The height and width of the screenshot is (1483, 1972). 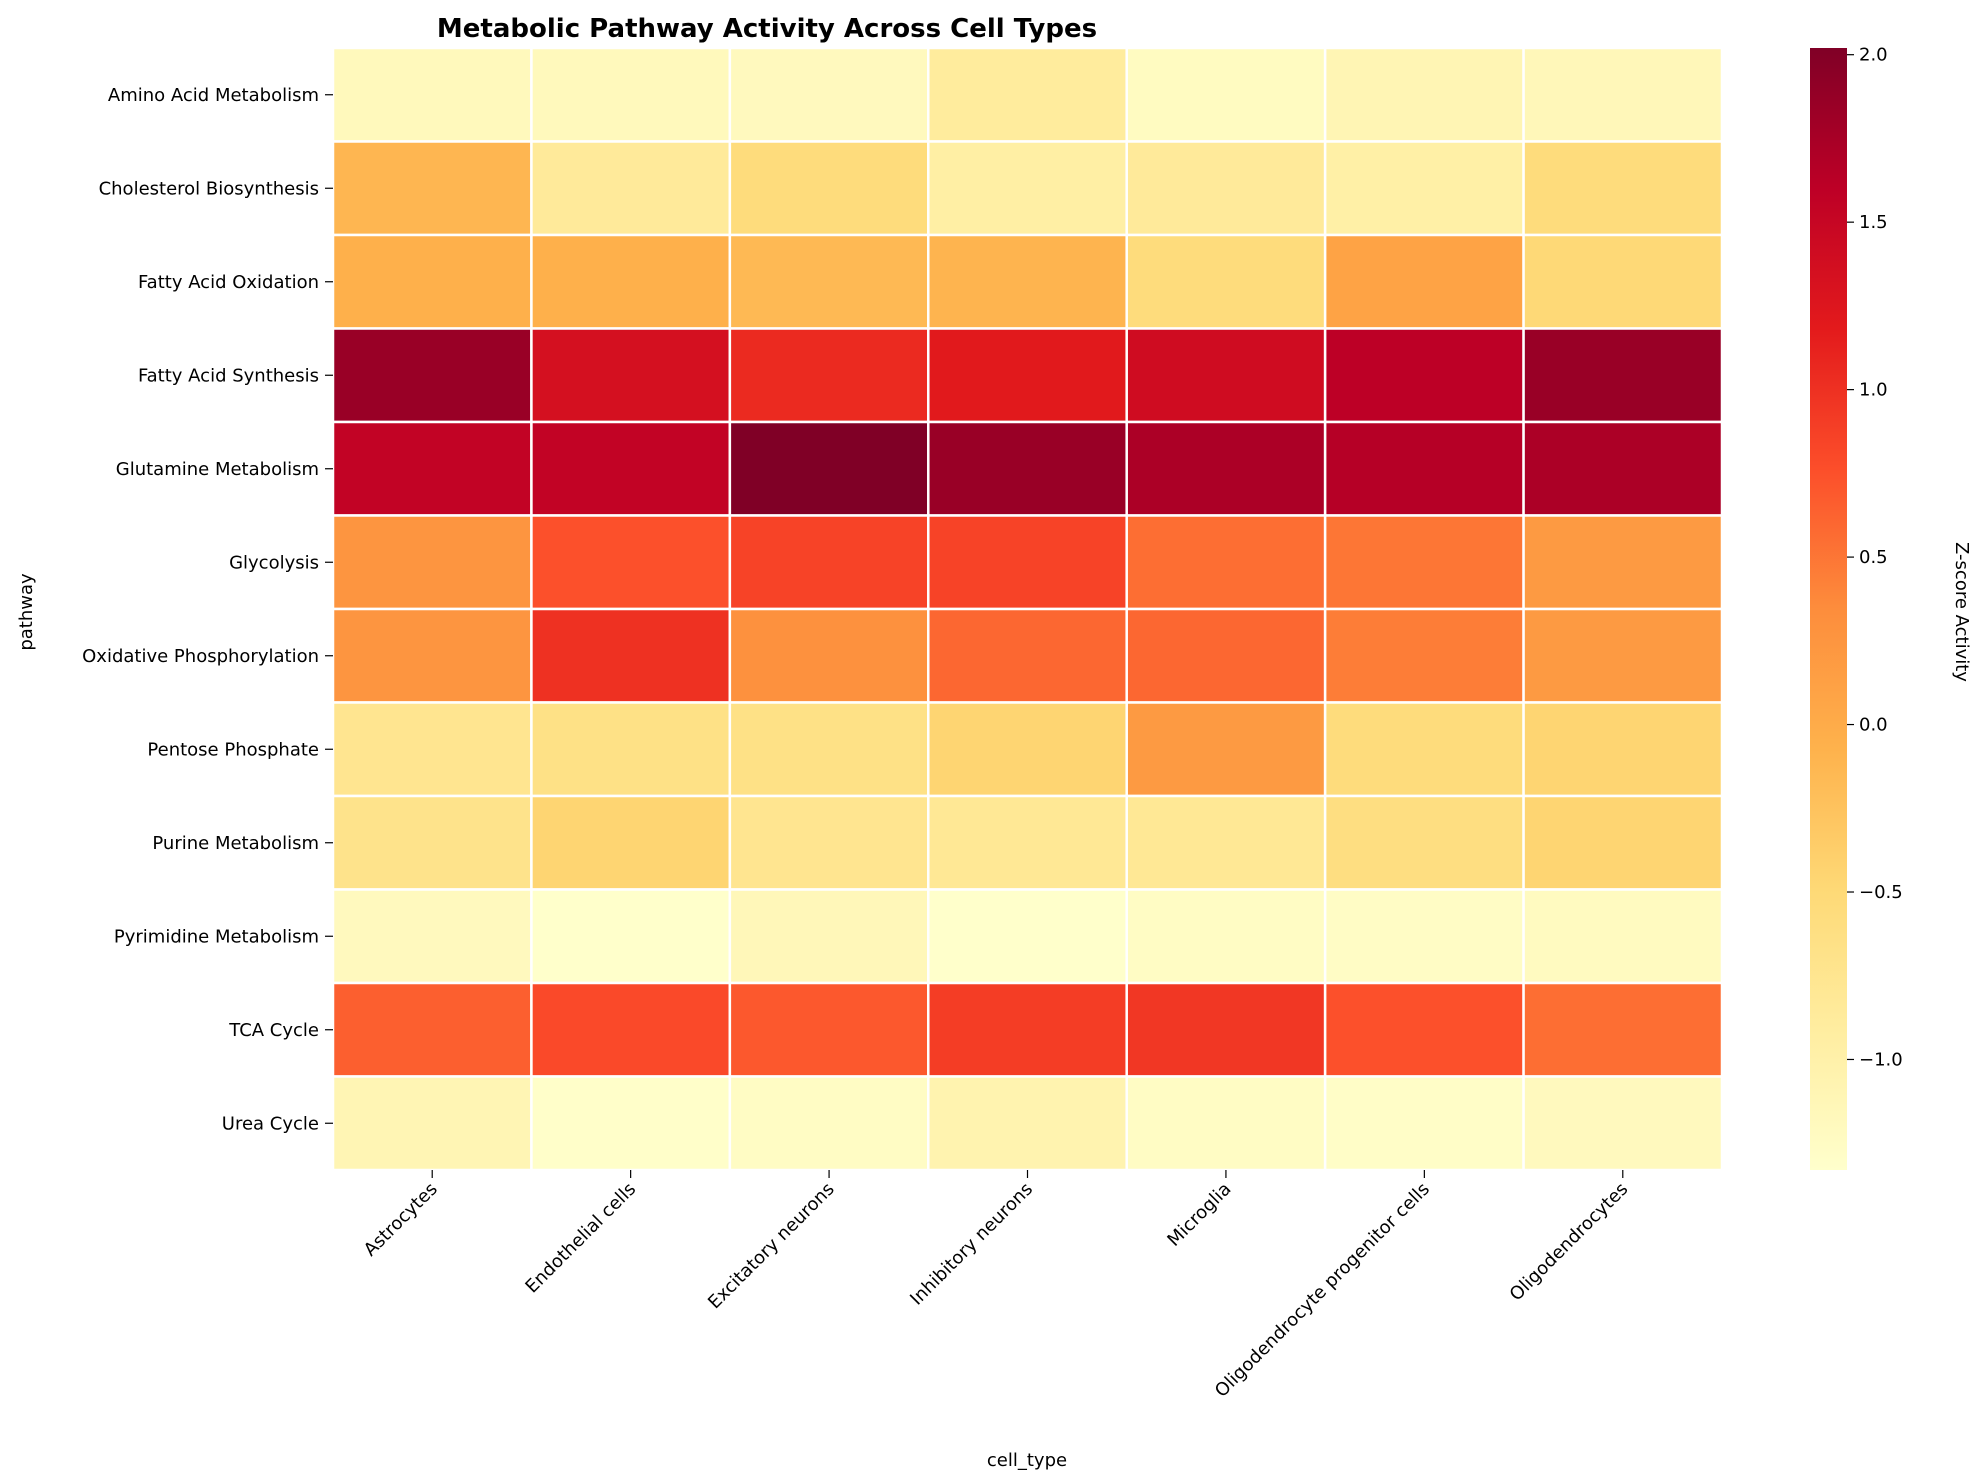 What do you see at coordinates (213, 95) in the screenshot?
I see `y-tick-label: Amino Acid Metabolism` at bounding box center [213, 95].